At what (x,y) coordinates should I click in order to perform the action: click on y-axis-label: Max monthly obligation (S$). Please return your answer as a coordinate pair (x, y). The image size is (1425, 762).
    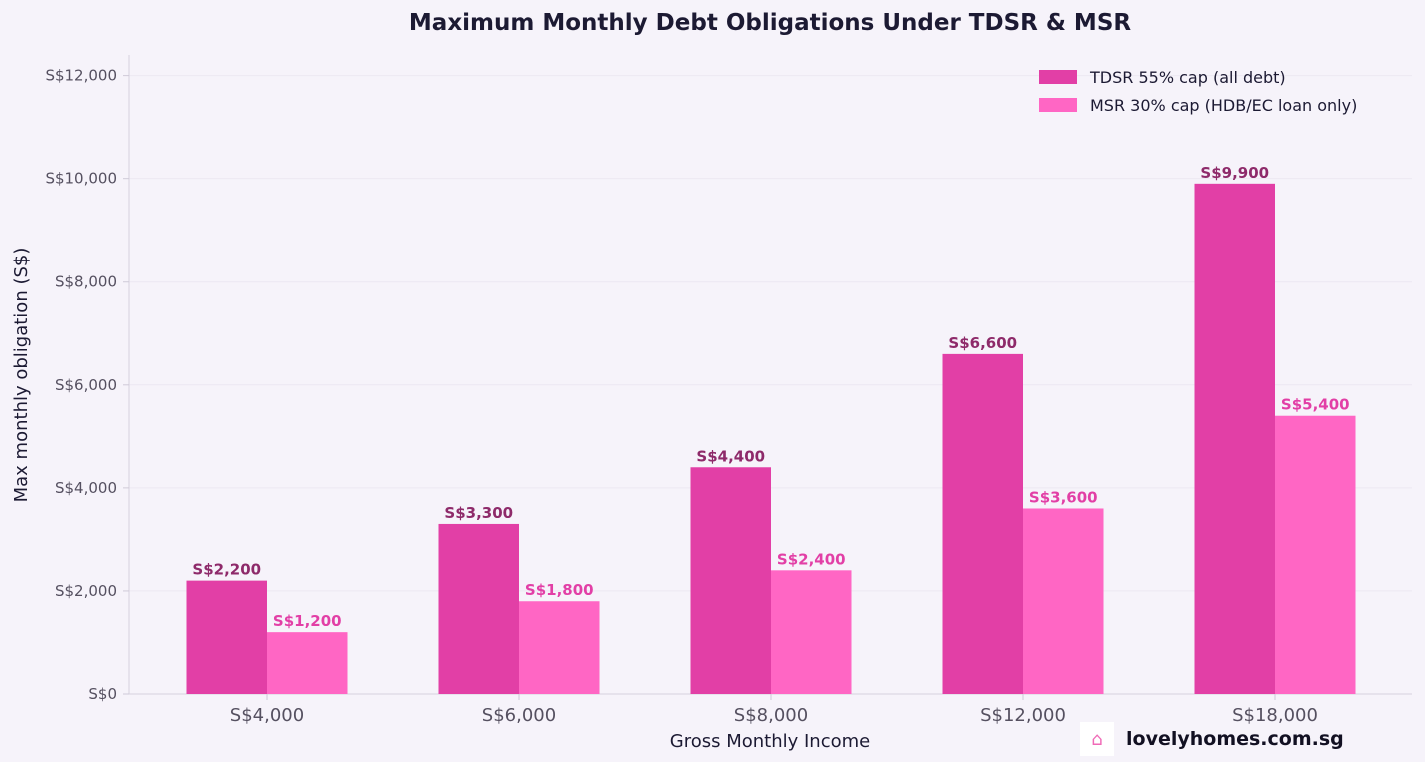
    Looking at the image, I should click on (21, 375).